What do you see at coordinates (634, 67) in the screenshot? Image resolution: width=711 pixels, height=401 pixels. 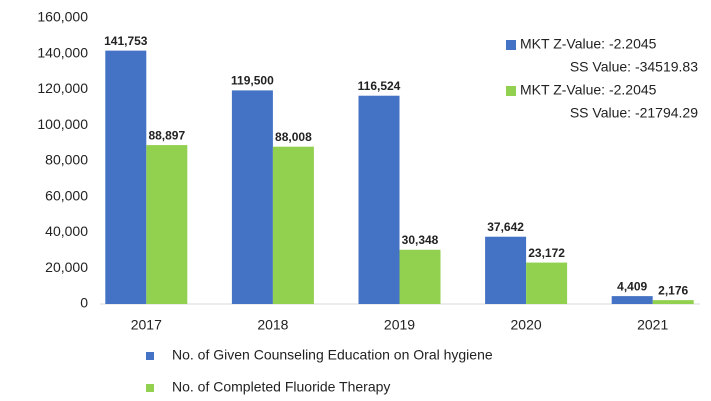 I see `annotation: SS Value: -34519.83` at bounding box center [634, 67].